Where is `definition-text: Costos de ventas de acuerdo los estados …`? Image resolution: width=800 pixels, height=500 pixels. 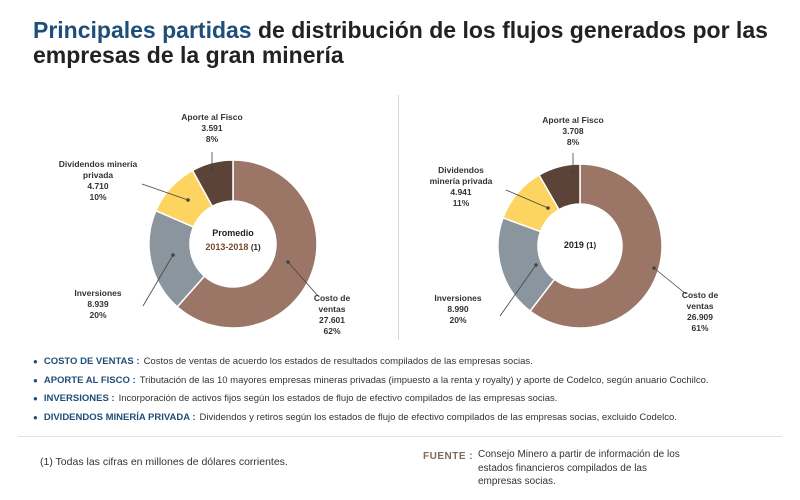
definition-text: Costos de ventas de acuerdo los estados … is located at coordinates (338, 361).